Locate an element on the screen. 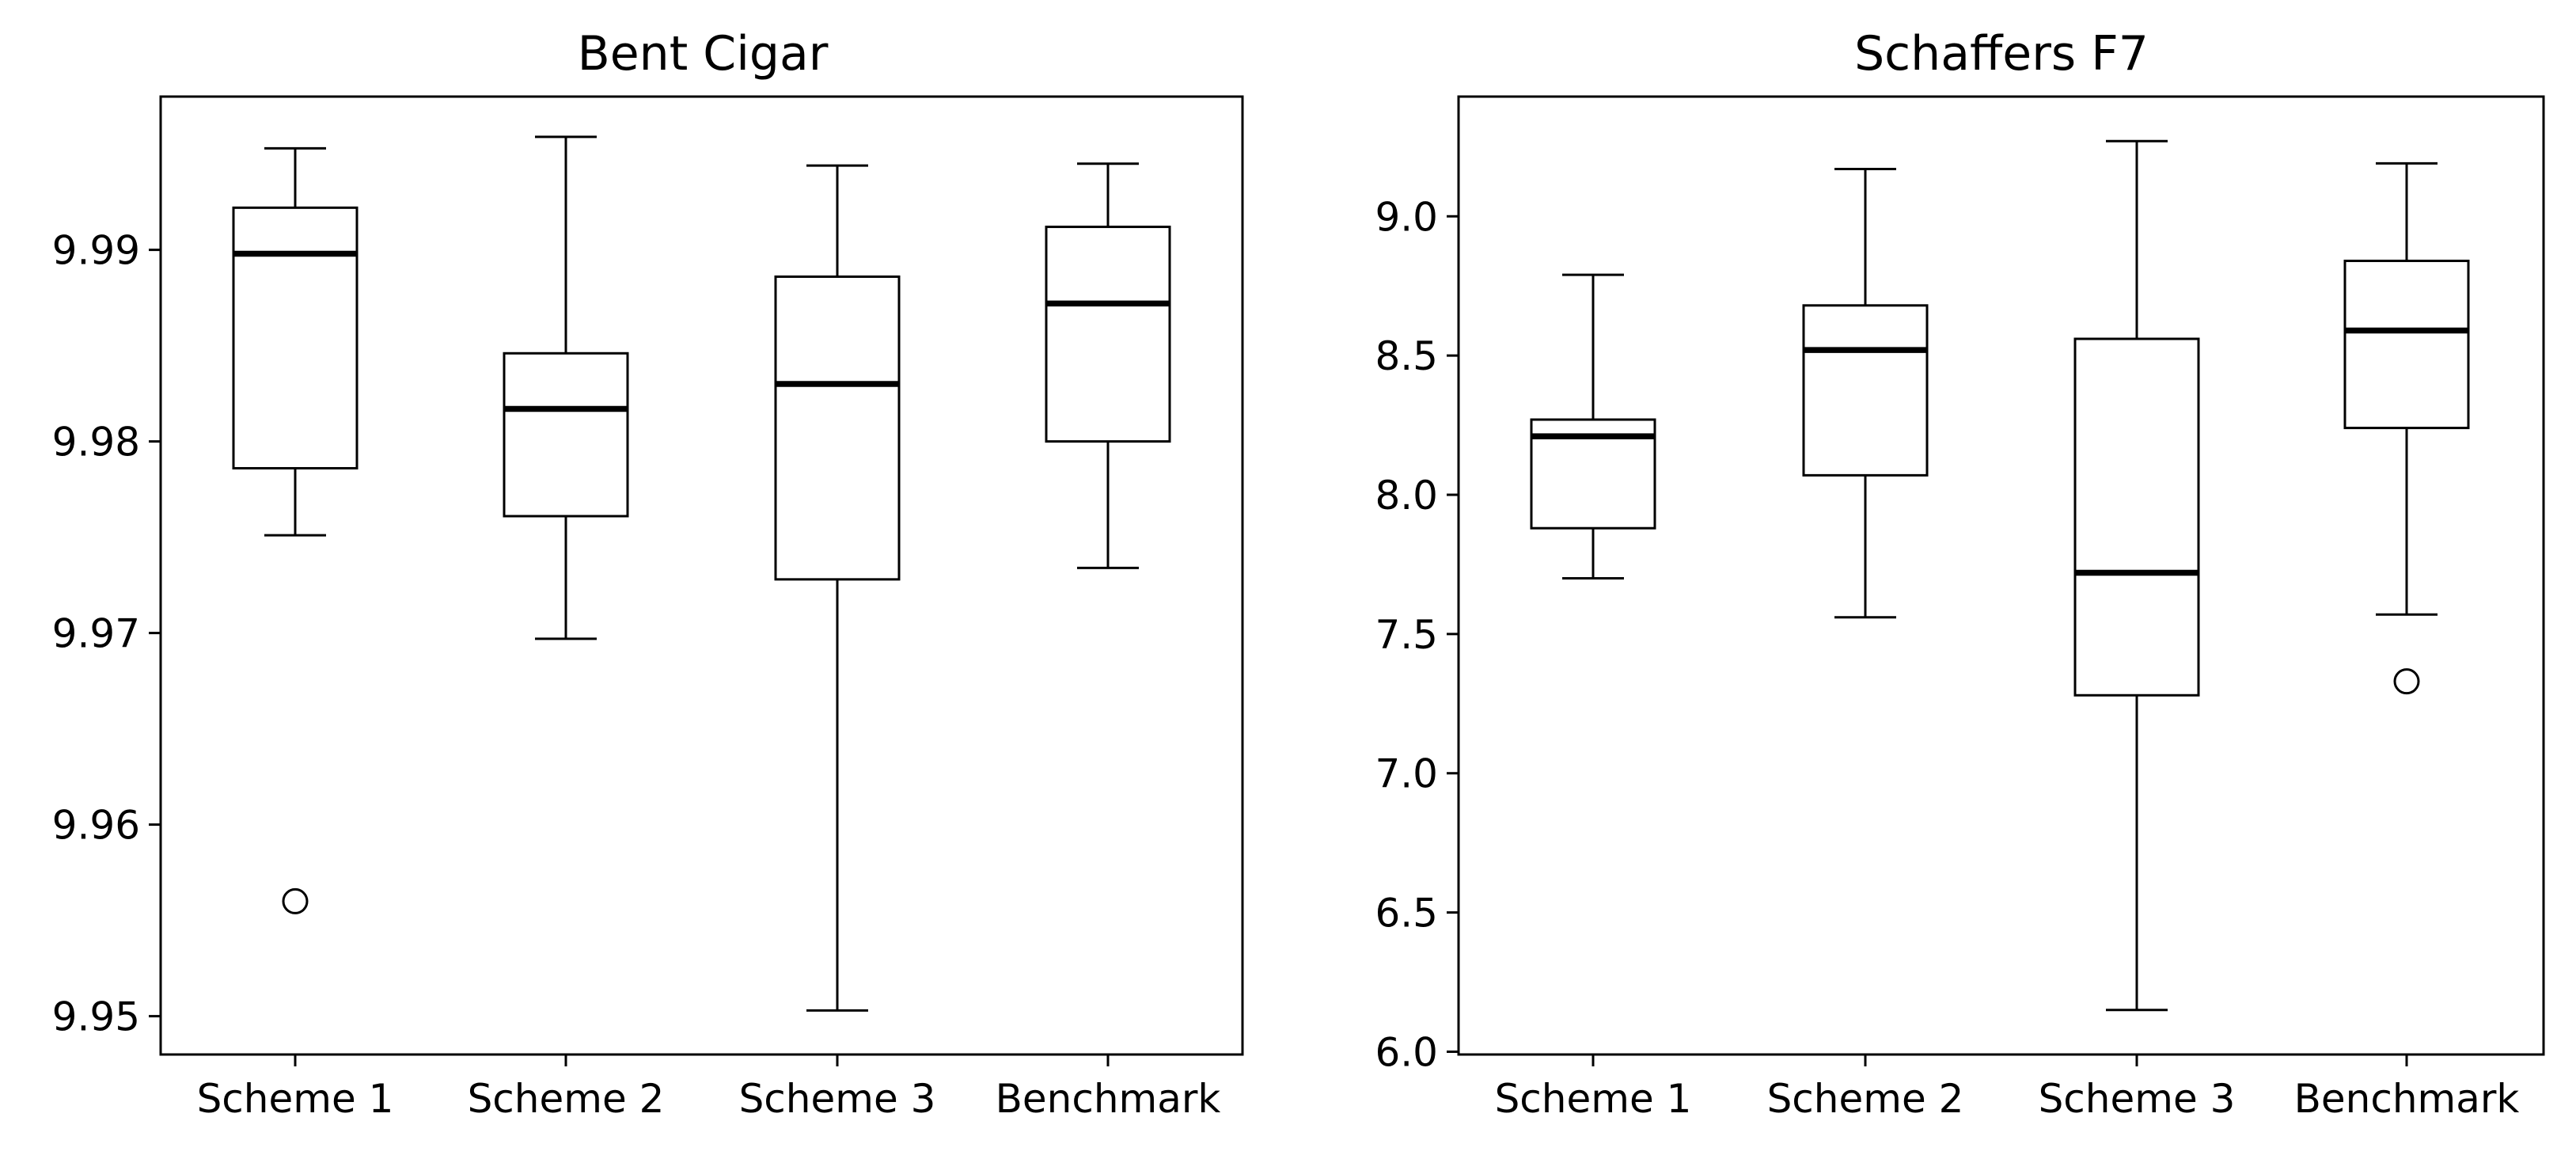 Image resolution: width=2576 pixels, height=1159 pixels. y-tick-label: 9.96 is located at coordinates (96, 826).